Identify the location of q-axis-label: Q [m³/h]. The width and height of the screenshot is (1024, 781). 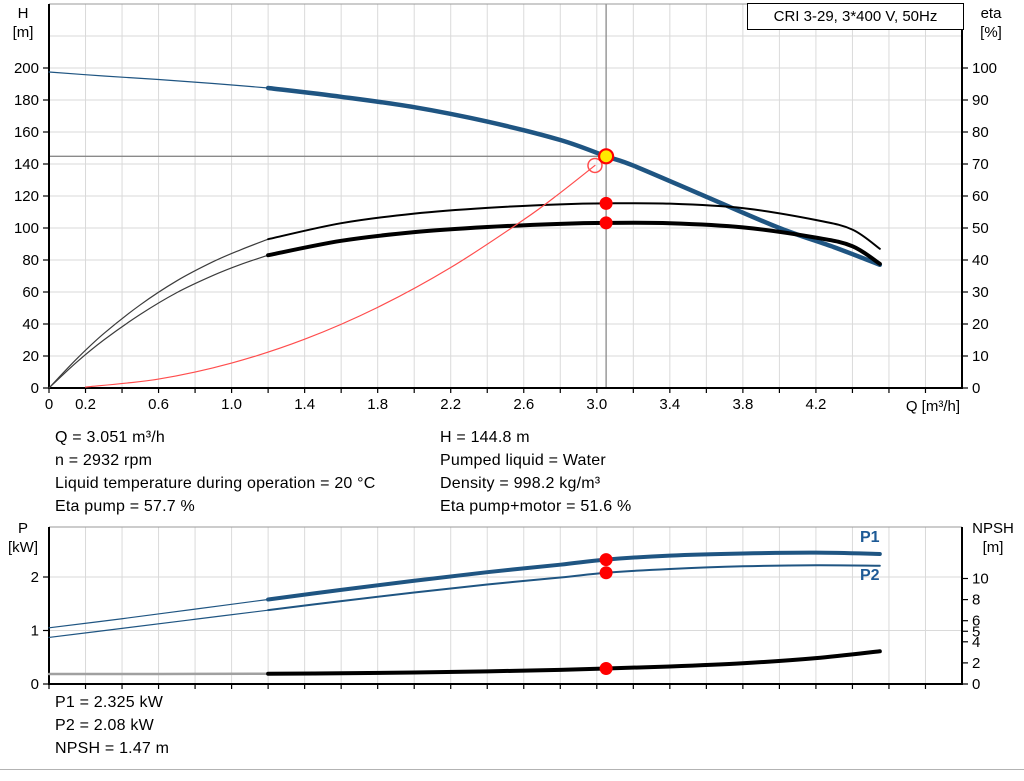
(932, 406).